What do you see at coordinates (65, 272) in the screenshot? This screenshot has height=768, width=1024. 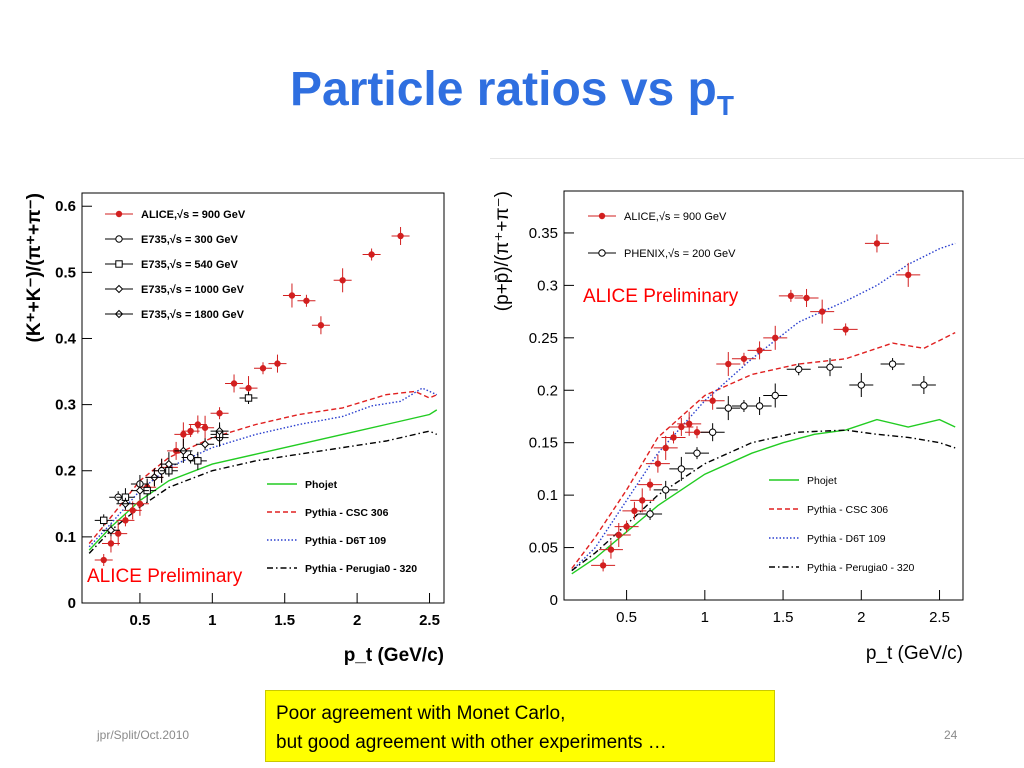 I see `y-tick-label: 0.5` at bounding box center [65, 272].